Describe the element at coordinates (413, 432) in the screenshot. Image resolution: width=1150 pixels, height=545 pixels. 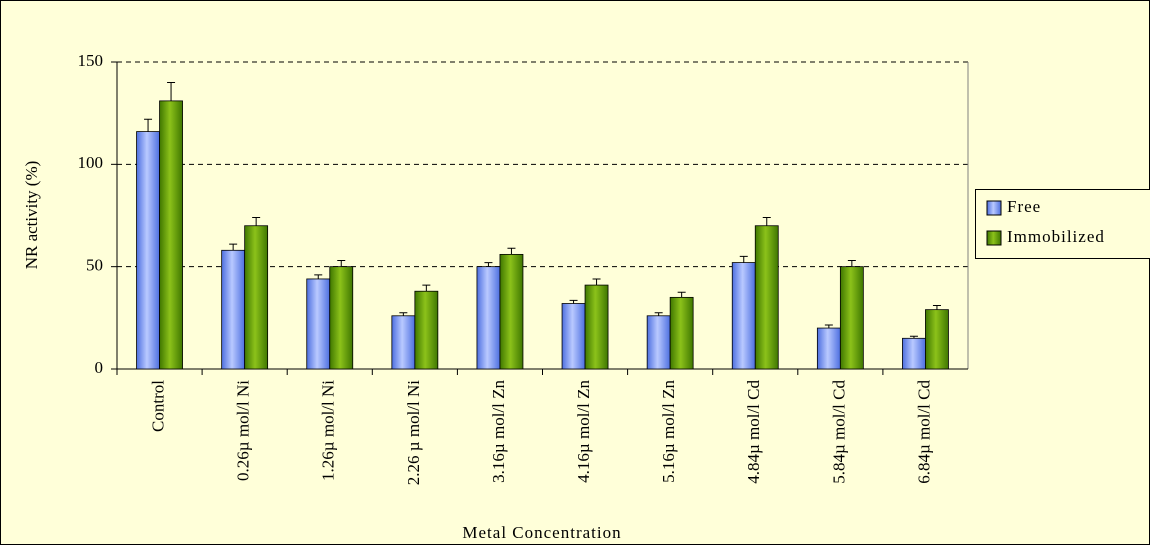
I see `x-tick-label: 2.26 µ mol/l Ni` at that location.